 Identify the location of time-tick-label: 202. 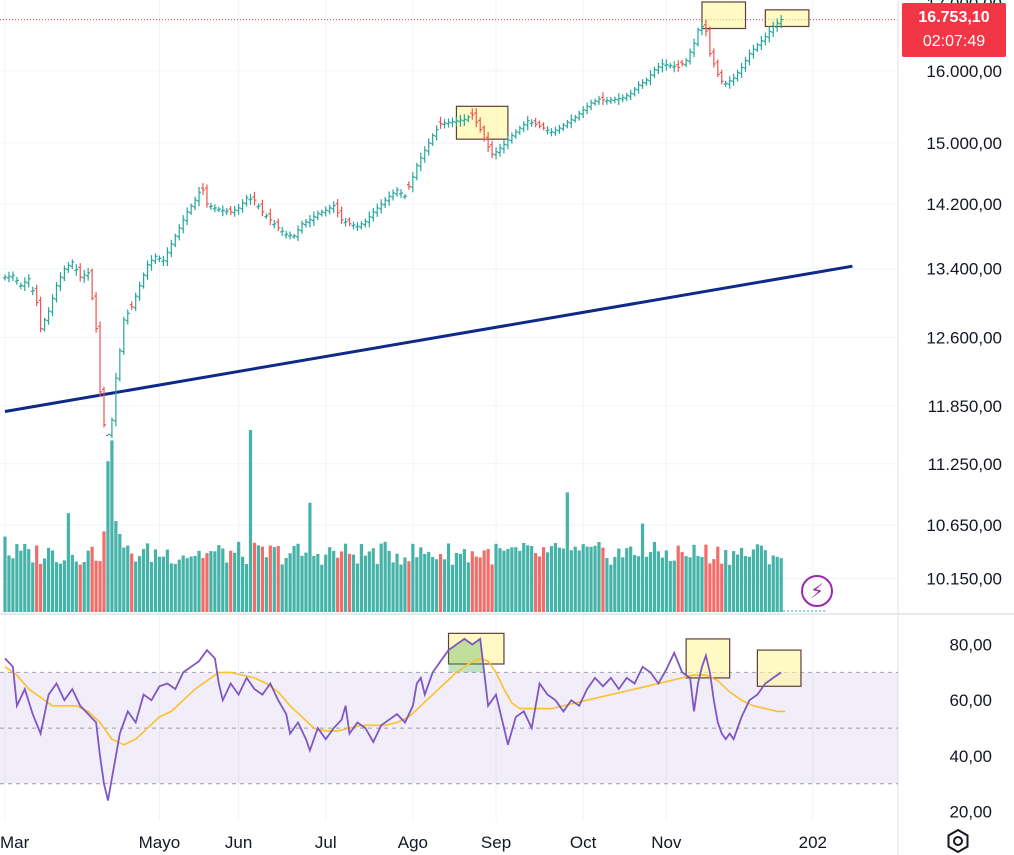
(813, 842).